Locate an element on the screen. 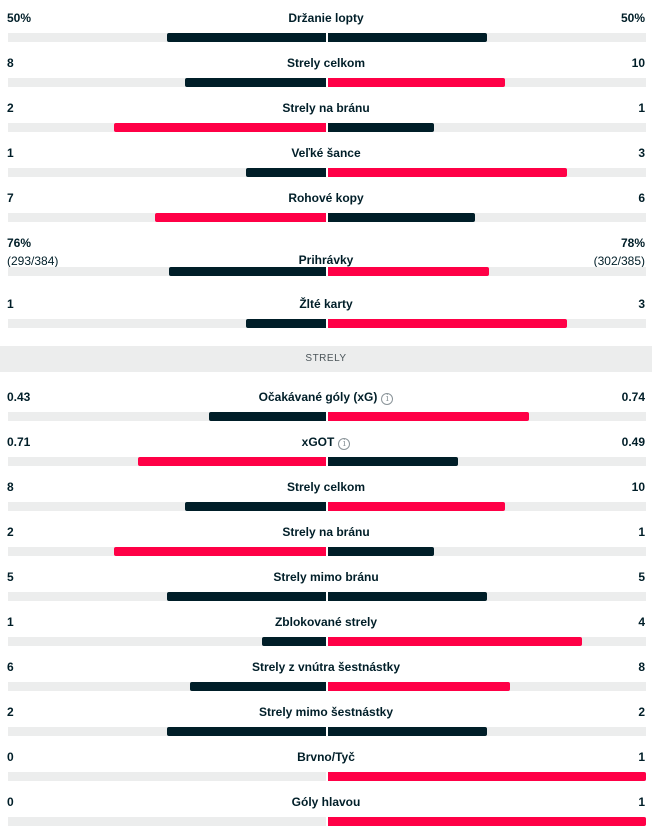  stat-label: Strely mimo šestnástky is located at coordinates (326, 712).